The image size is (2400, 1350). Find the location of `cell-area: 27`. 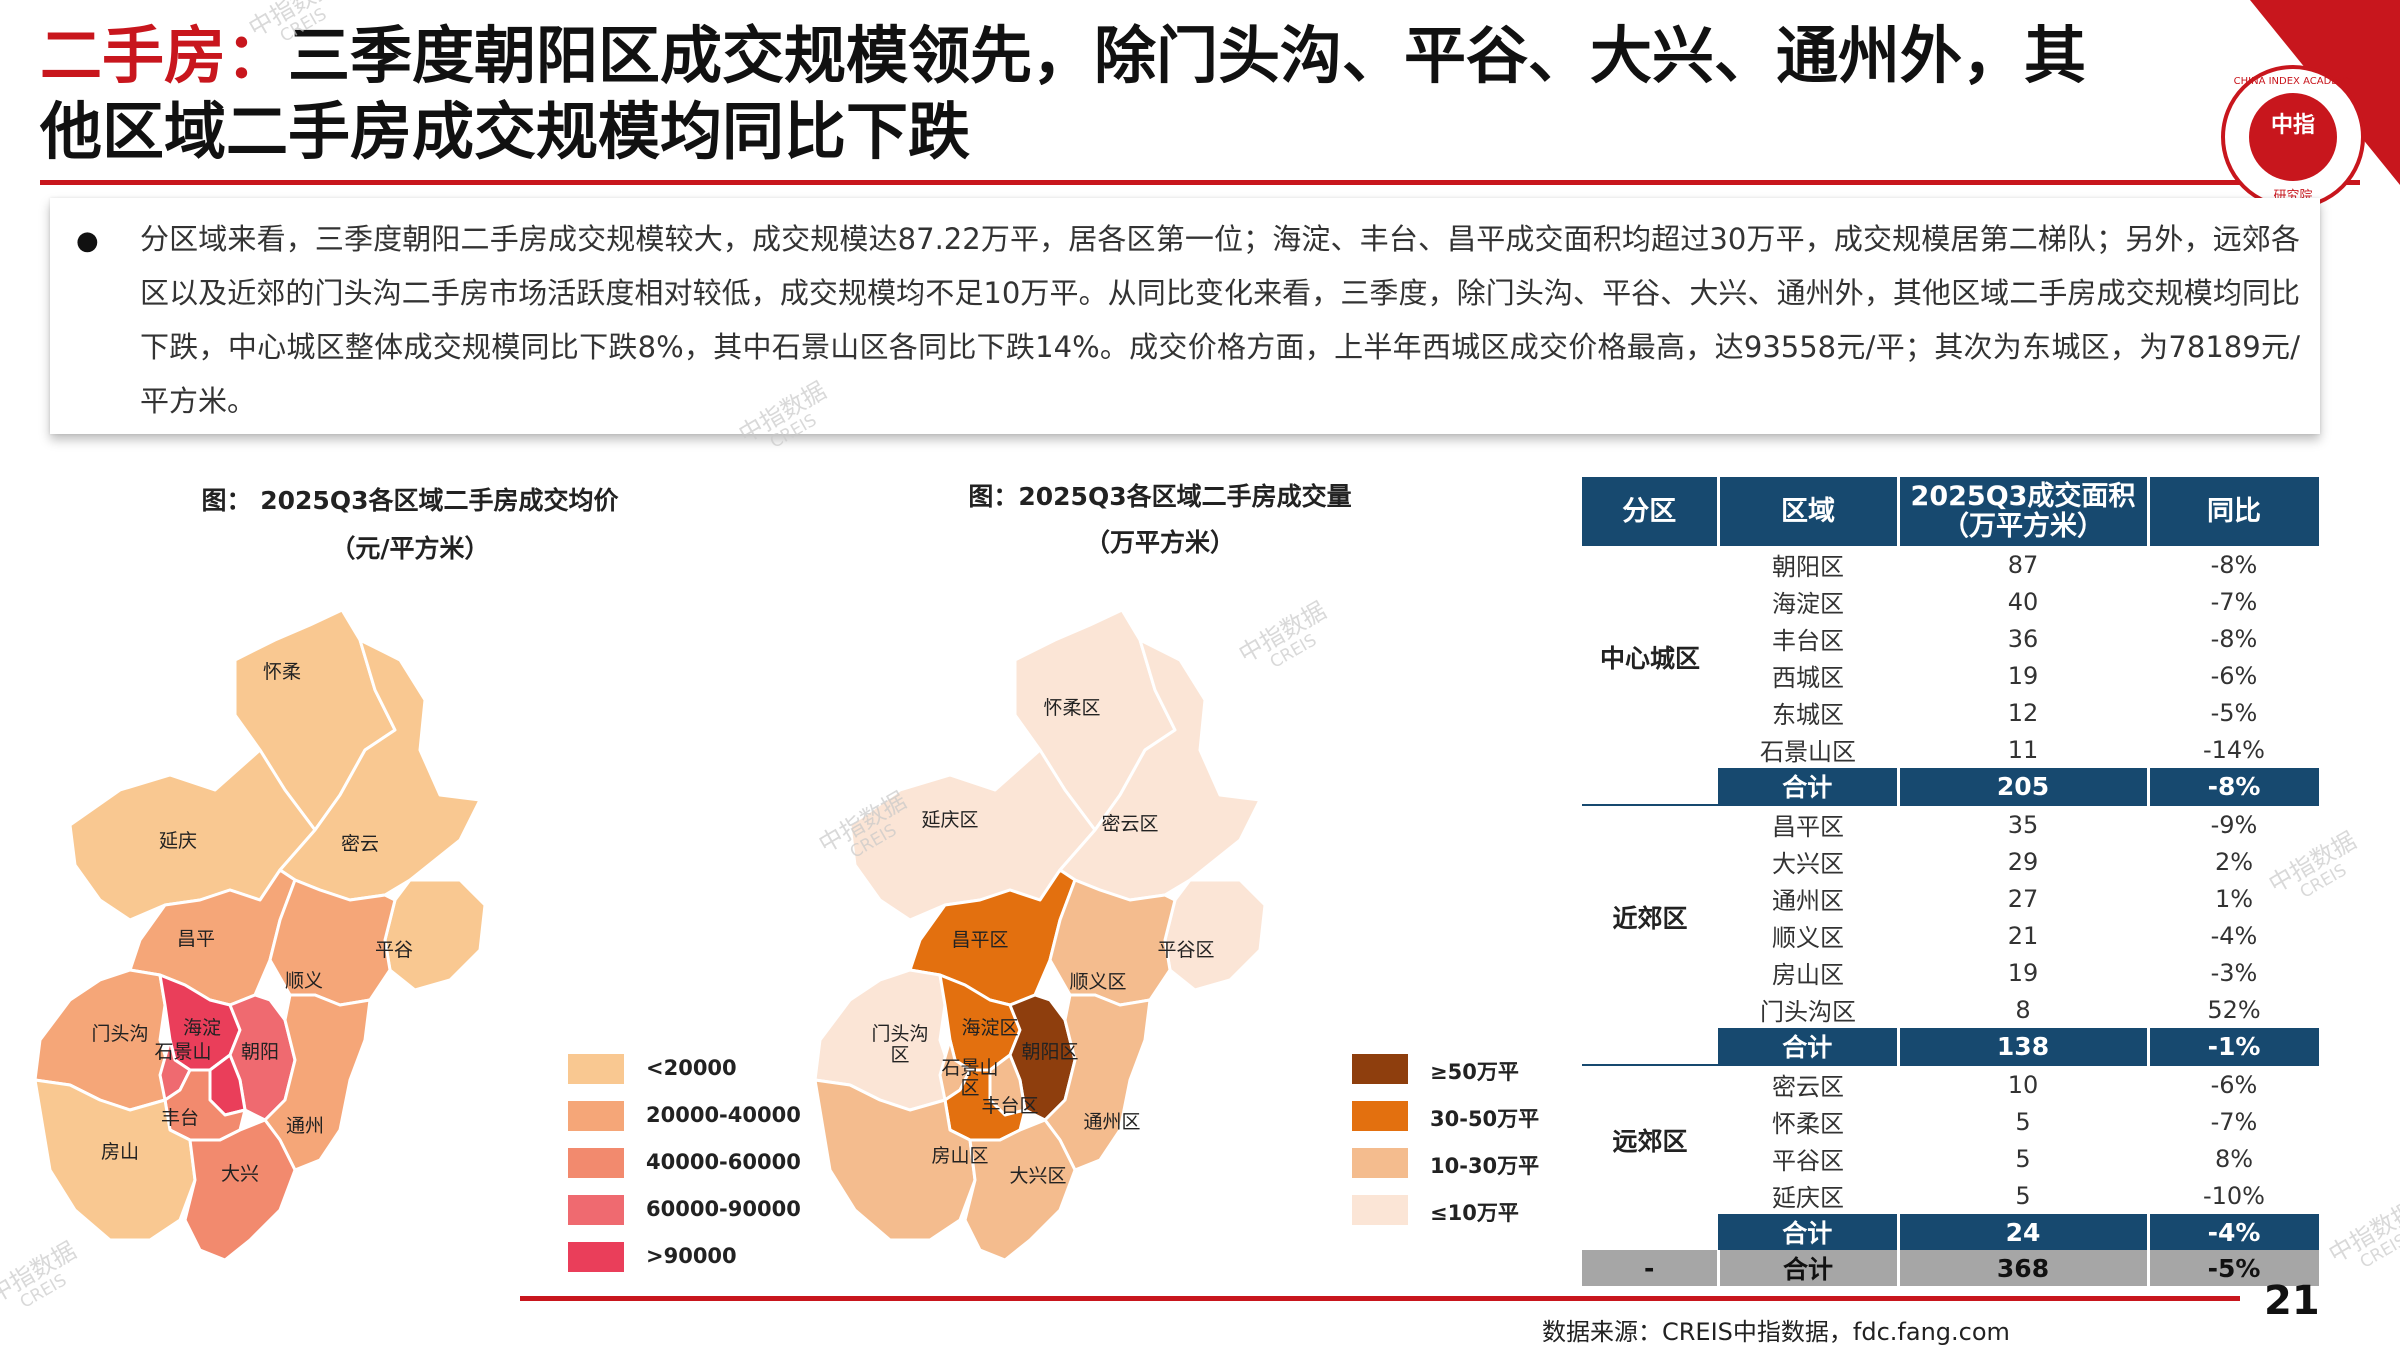

cell-area: 27 is located at coordinates (2023, 898).